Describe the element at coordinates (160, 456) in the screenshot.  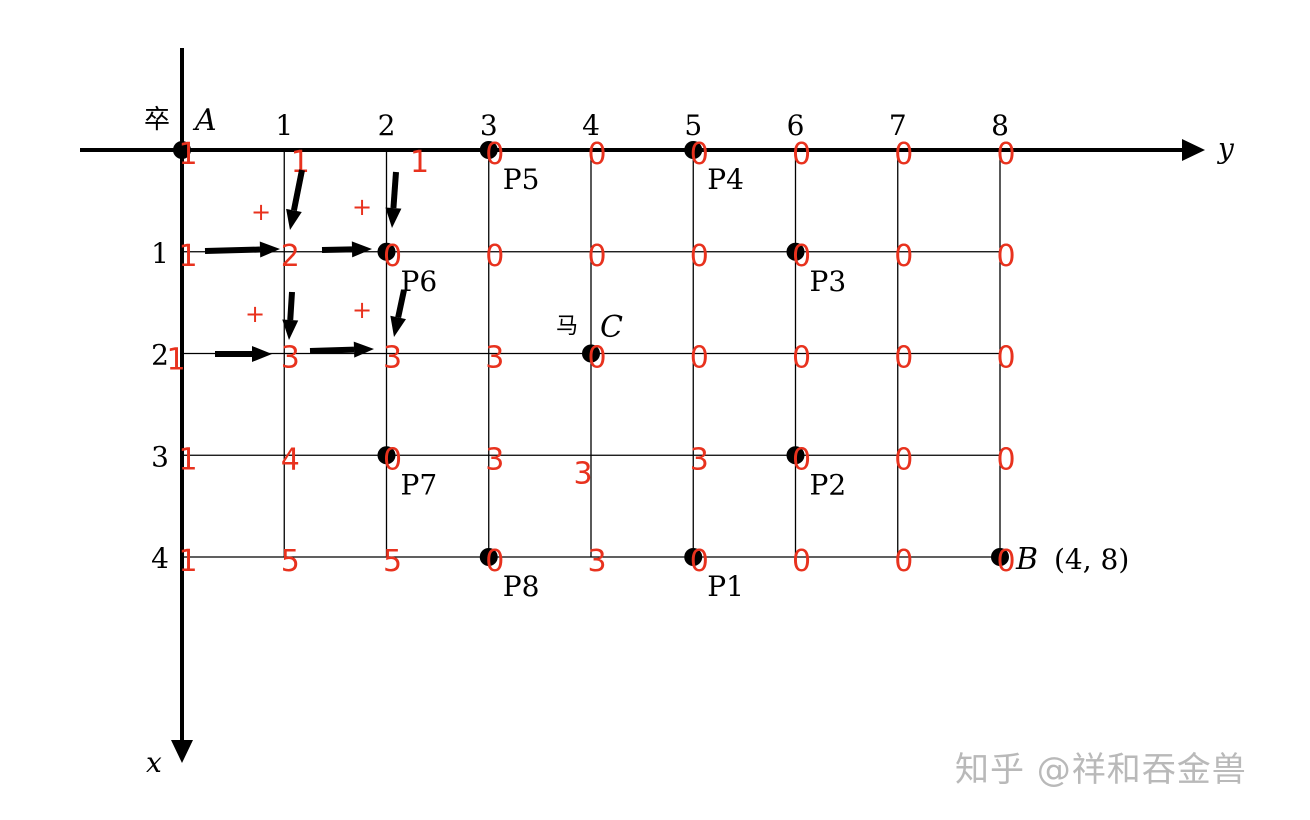
I see `x-tick-label: 3` at that location.